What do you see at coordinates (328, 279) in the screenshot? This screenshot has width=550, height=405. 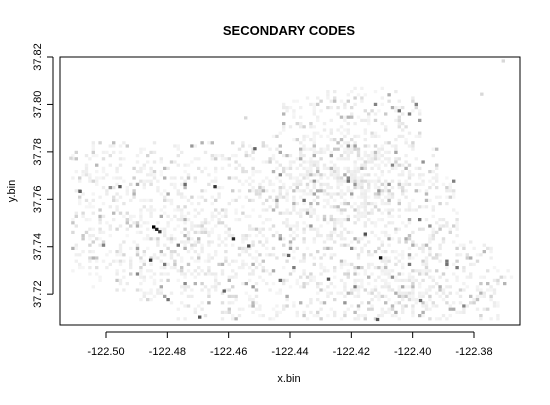 I see `heatmap-hot-cell` at bounding box center [328, 279].